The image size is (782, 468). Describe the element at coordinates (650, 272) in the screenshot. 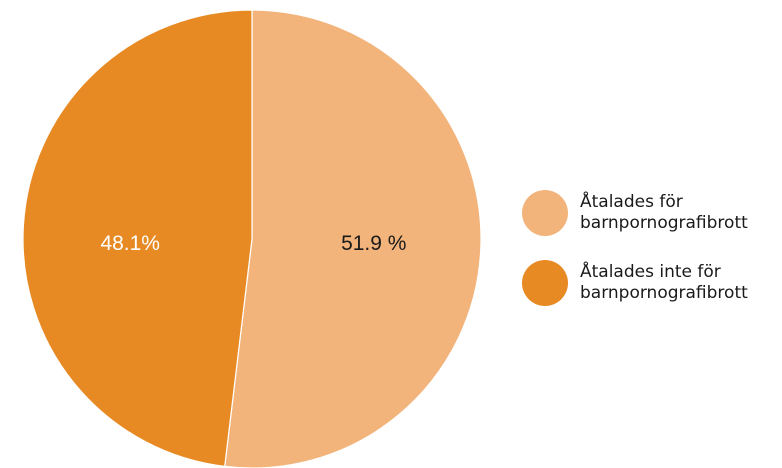

I see `legend-label-not-prosecuted-line1: Åtalades inte för` at that location.